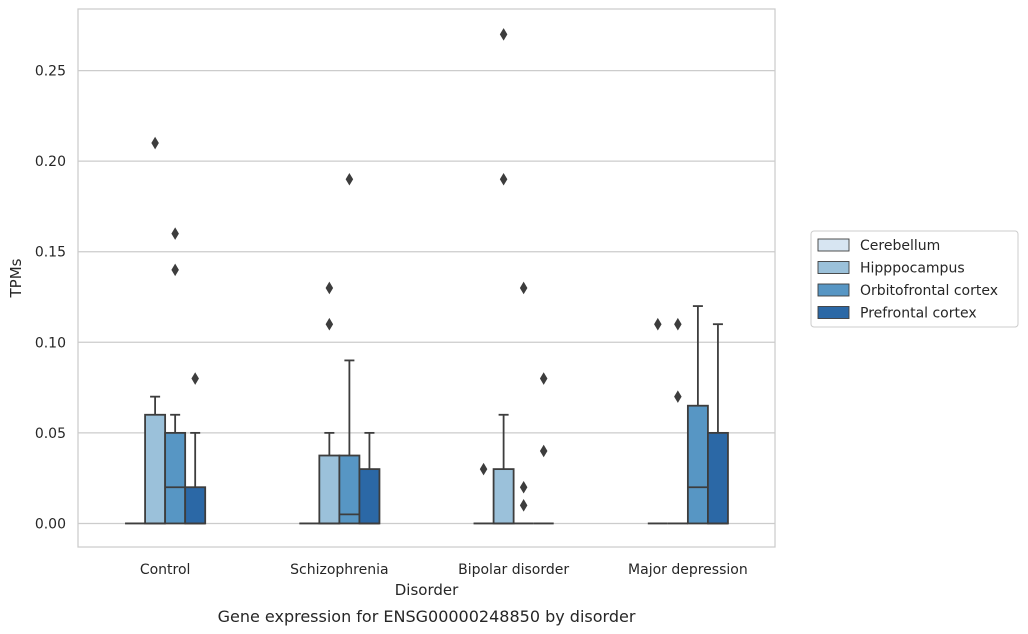 This screenshot has width=1028, height=634. I want to click on y-tick-label: 0.25, so click(50, 72).